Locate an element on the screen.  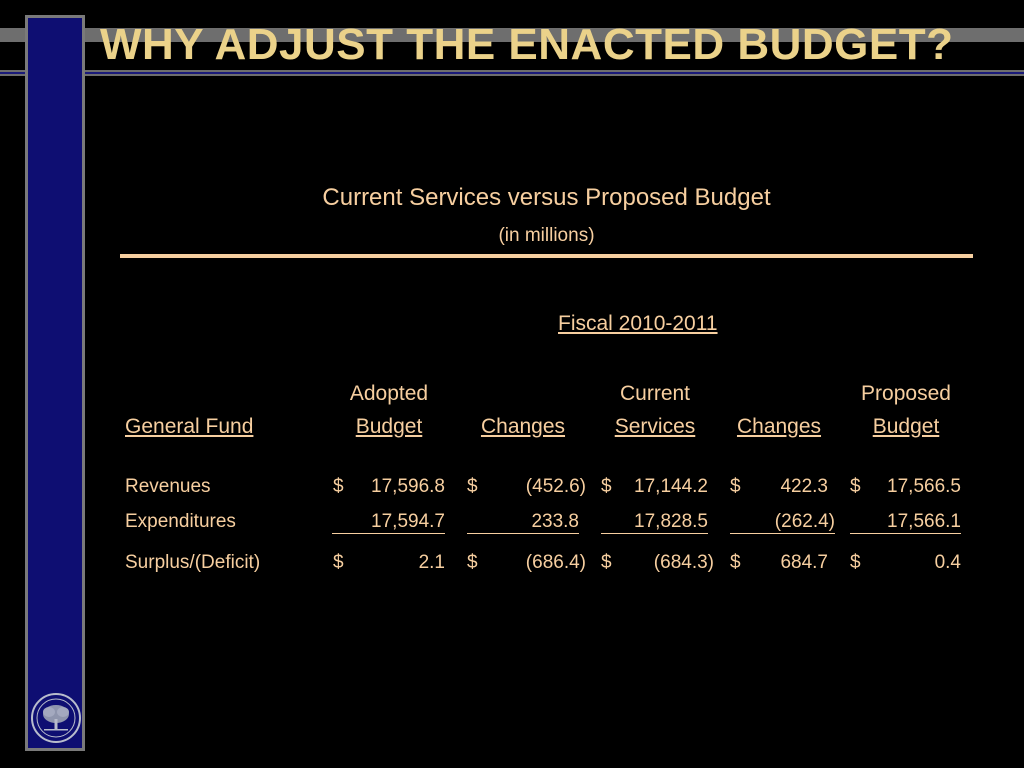
title-underline-blue is located at coordinates (512, 73).